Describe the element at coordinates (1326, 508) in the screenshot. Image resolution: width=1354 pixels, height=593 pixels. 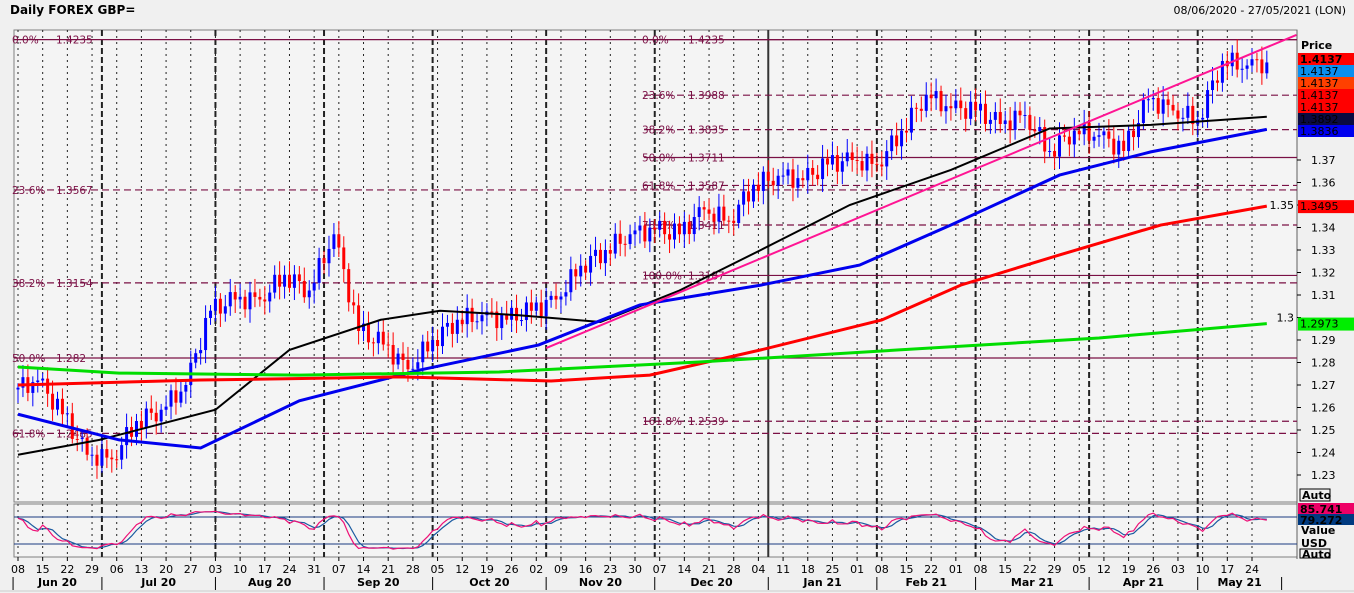
I see `oscillator-badge-bg` at that location.